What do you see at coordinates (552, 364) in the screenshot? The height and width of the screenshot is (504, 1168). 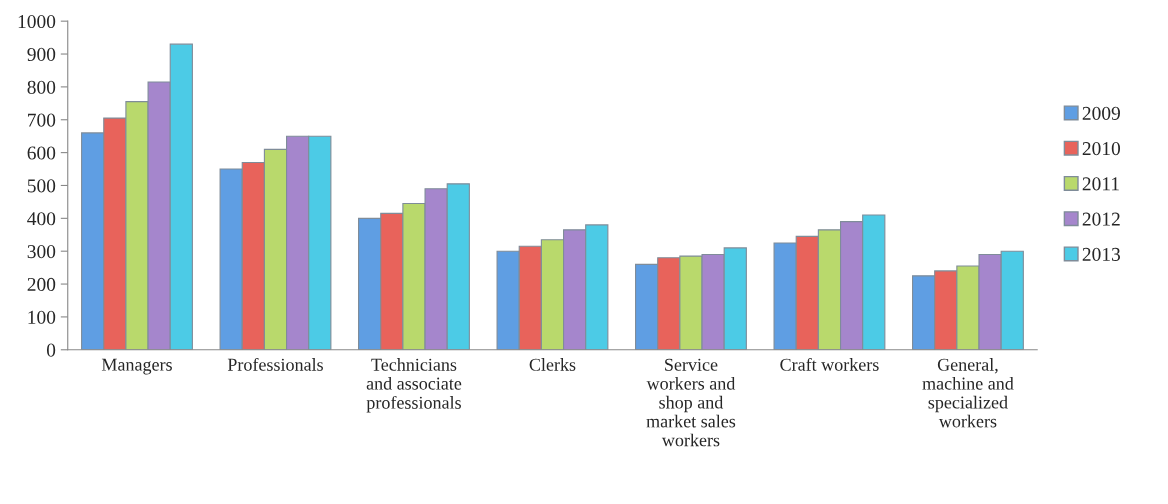 I see `x-tick-label: Clerks` at bounding box center [552, 364].